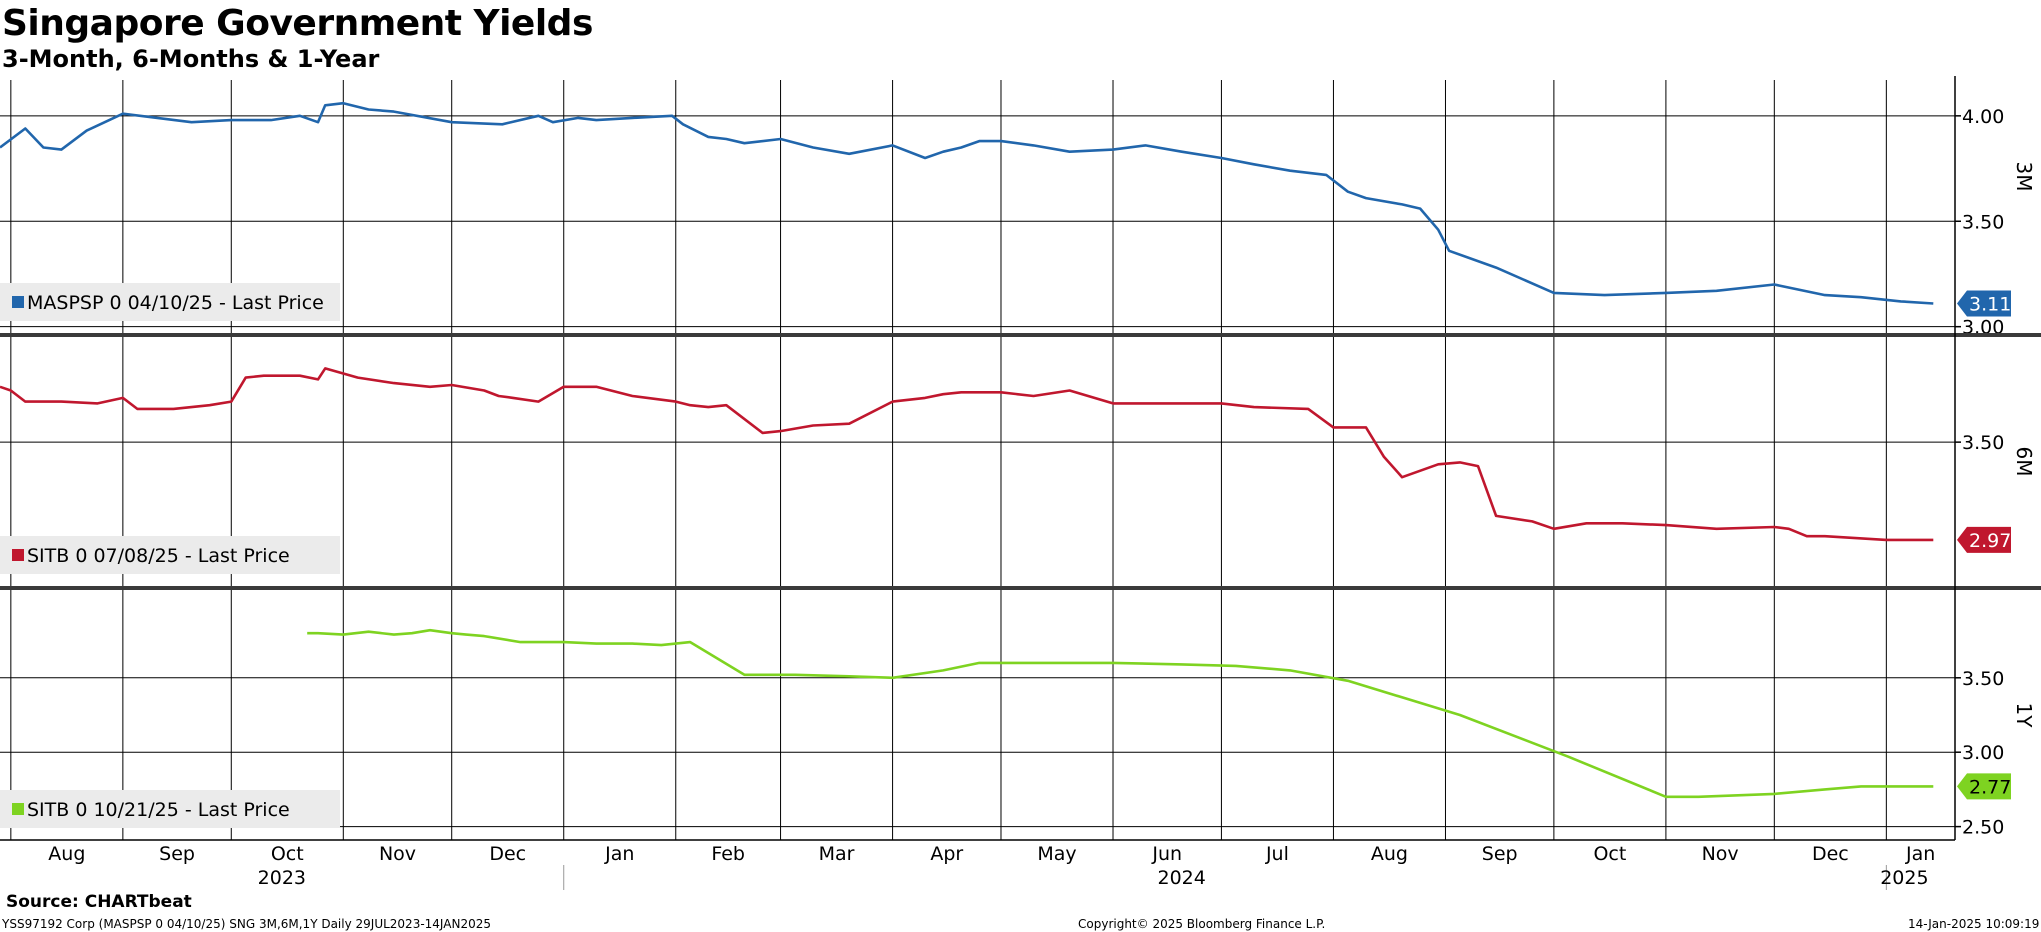  I want to click on last-value-label: 2.97, so click(1990, 541).